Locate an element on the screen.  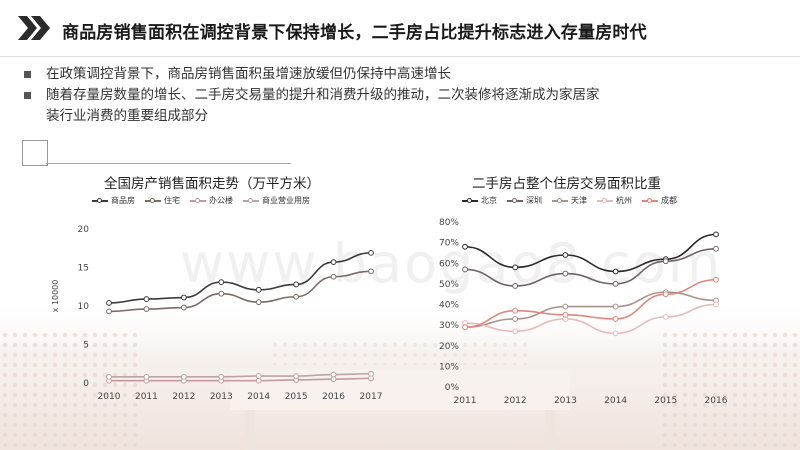
y-tick-label: 10% is located at coordinates (449, 367).